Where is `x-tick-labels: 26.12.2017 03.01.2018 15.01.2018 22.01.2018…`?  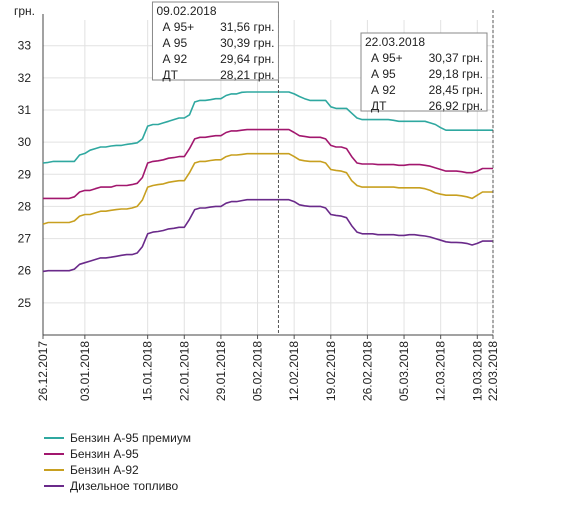 x-tick-labels: 26.12.2017 03.01.2018 15.01.2018 22.01.2018… is located at coordinates (268, 371).